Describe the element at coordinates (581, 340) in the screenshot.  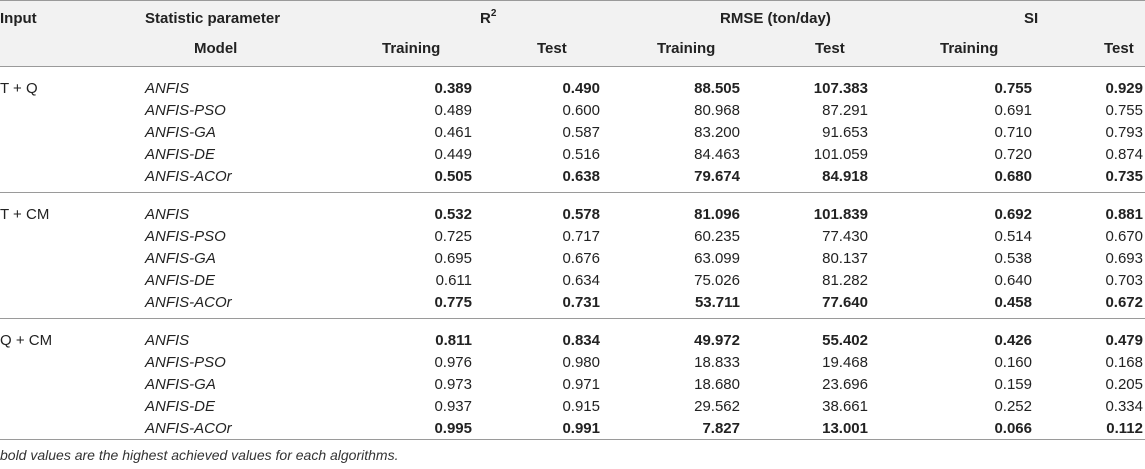
I see `table-cell: 0.834` at that location.